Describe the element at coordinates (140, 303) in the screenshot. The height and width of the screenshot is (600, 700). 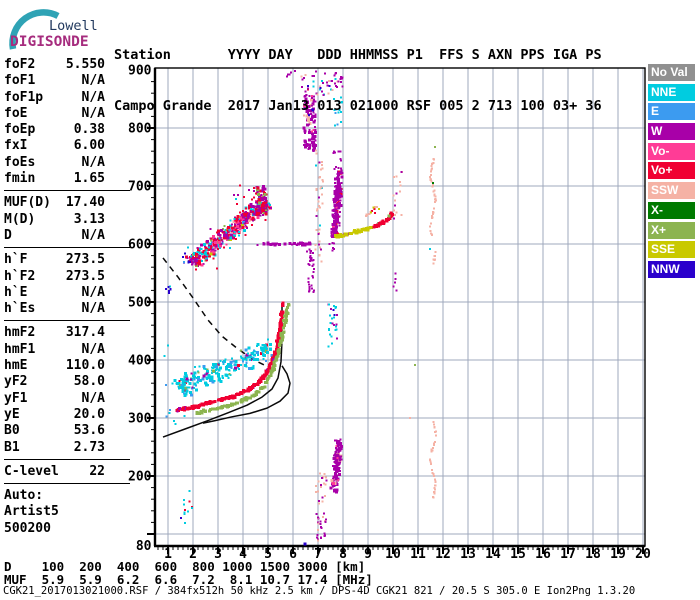
I see `svg-text: 500` at that location.